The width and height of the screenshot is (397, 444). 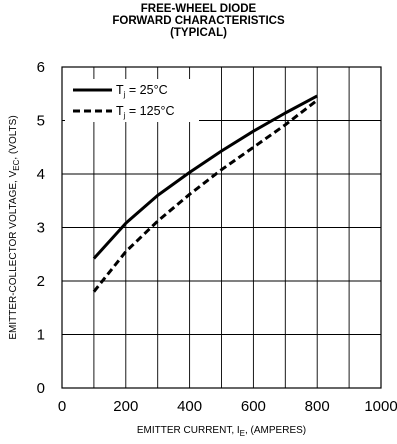 I want to click on legend-label-25c: Tj = 25°C, so click(x=142, y=91).